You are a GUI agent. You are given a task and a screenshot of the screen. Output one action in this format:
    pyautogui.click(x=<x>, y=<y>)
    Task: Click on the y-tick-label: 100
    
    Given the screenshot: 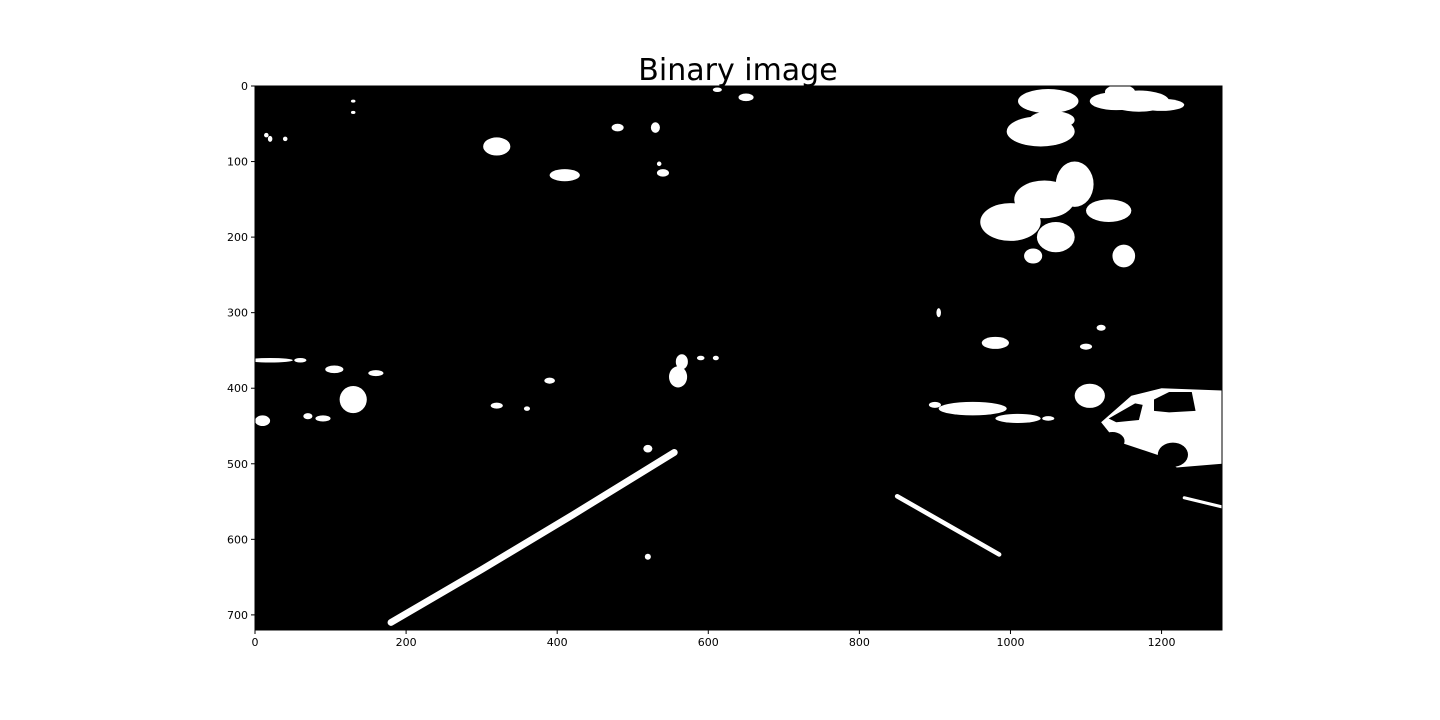 What is the action you would take?
    pyautogui.click(x=237, y=162)
    